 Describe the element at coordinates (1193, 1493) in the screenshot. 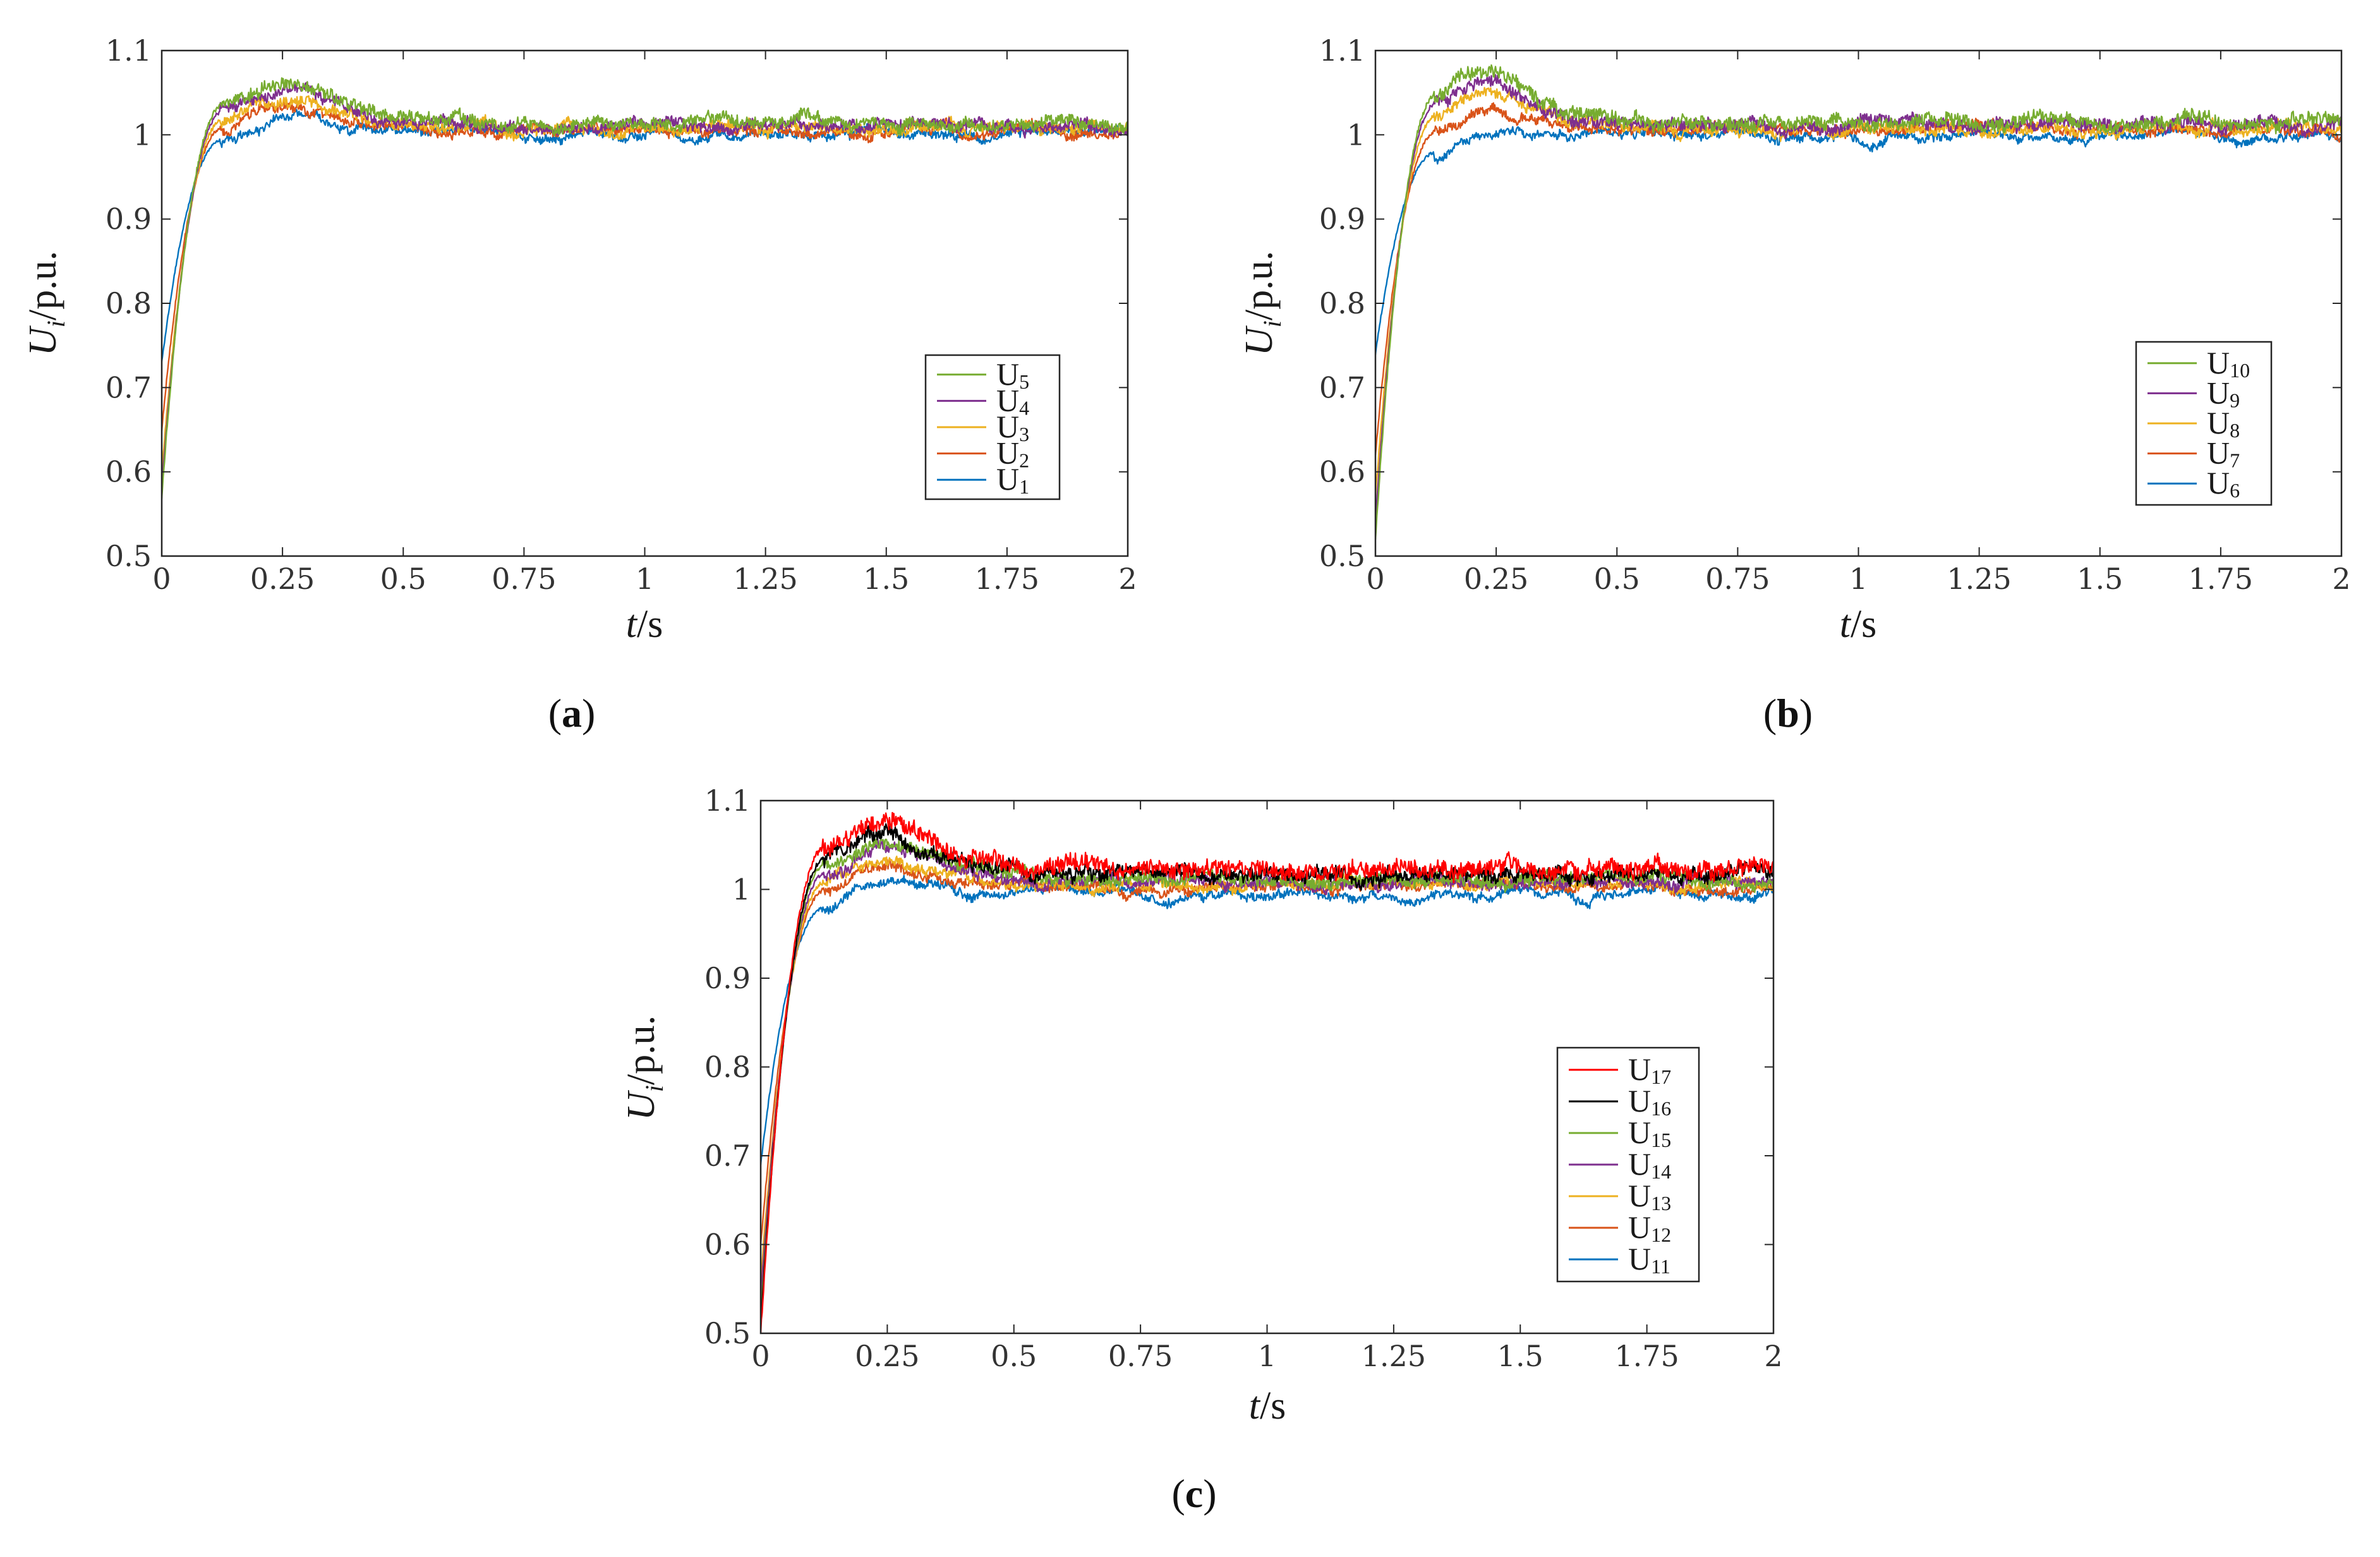

I see `panel-label-c: (c)` at that location.